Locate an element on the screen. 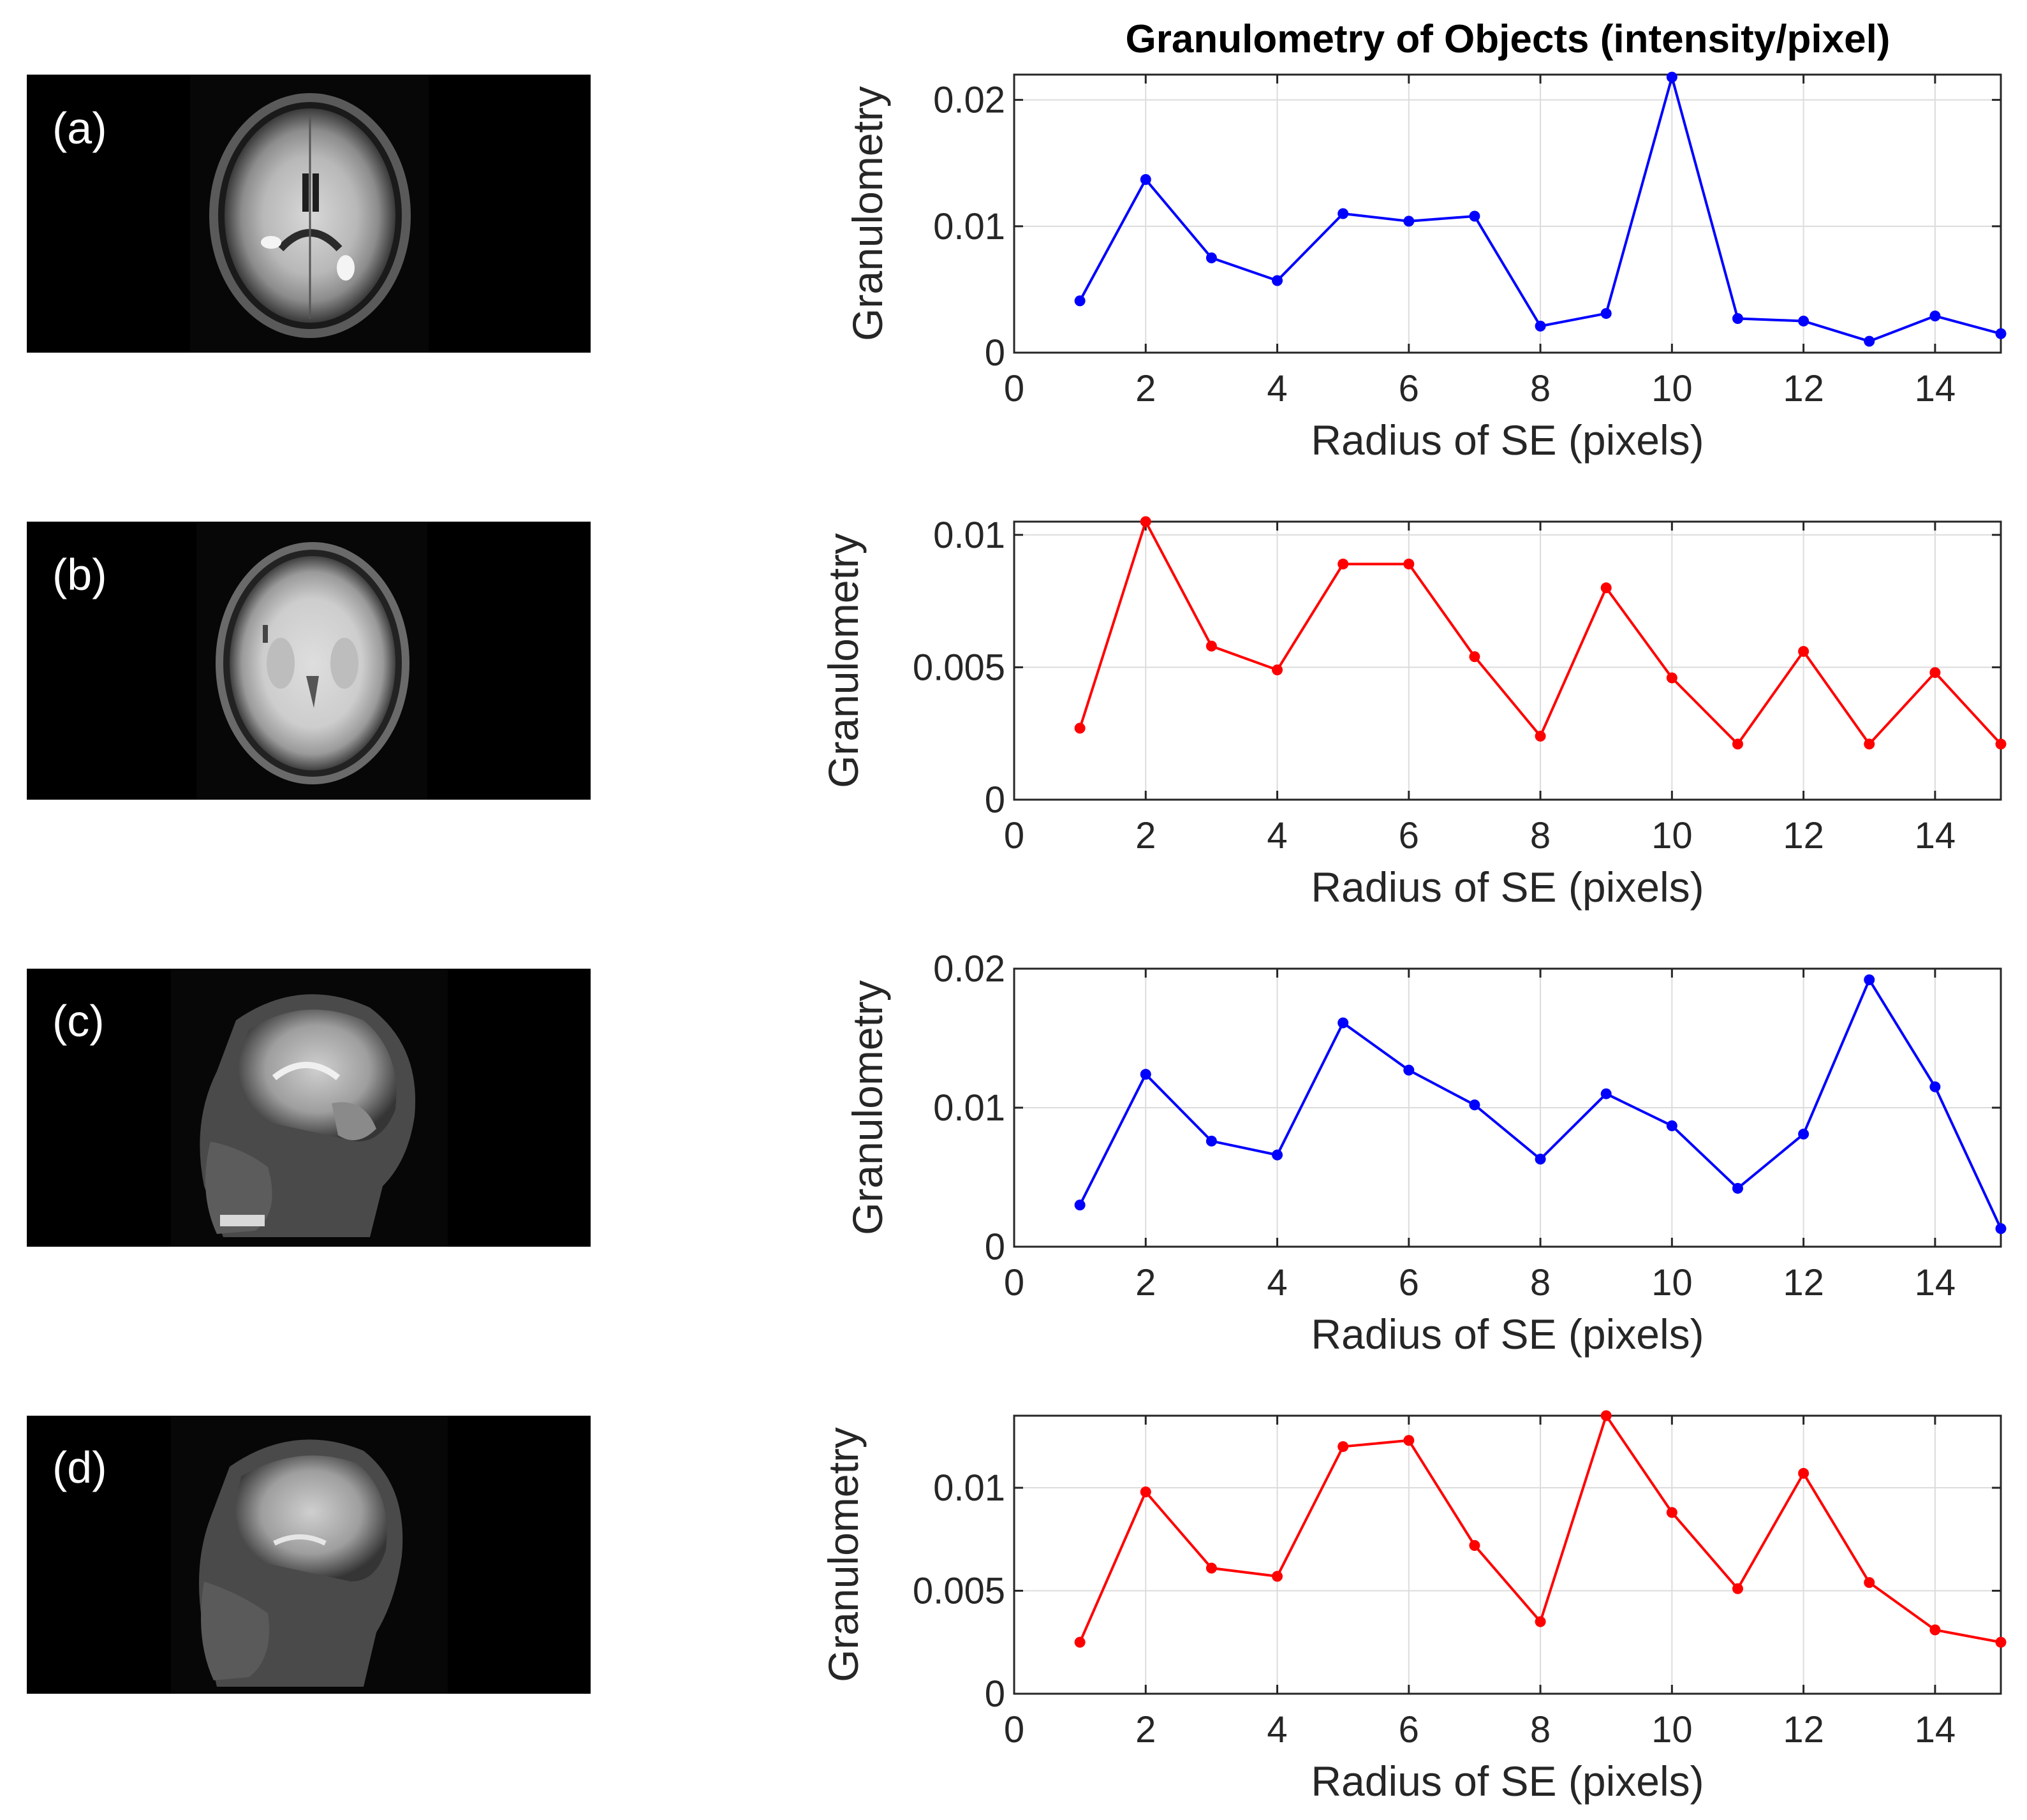 This screenshot has width=2027, height=1820. axes-box is located at coordinates (1507, 660).